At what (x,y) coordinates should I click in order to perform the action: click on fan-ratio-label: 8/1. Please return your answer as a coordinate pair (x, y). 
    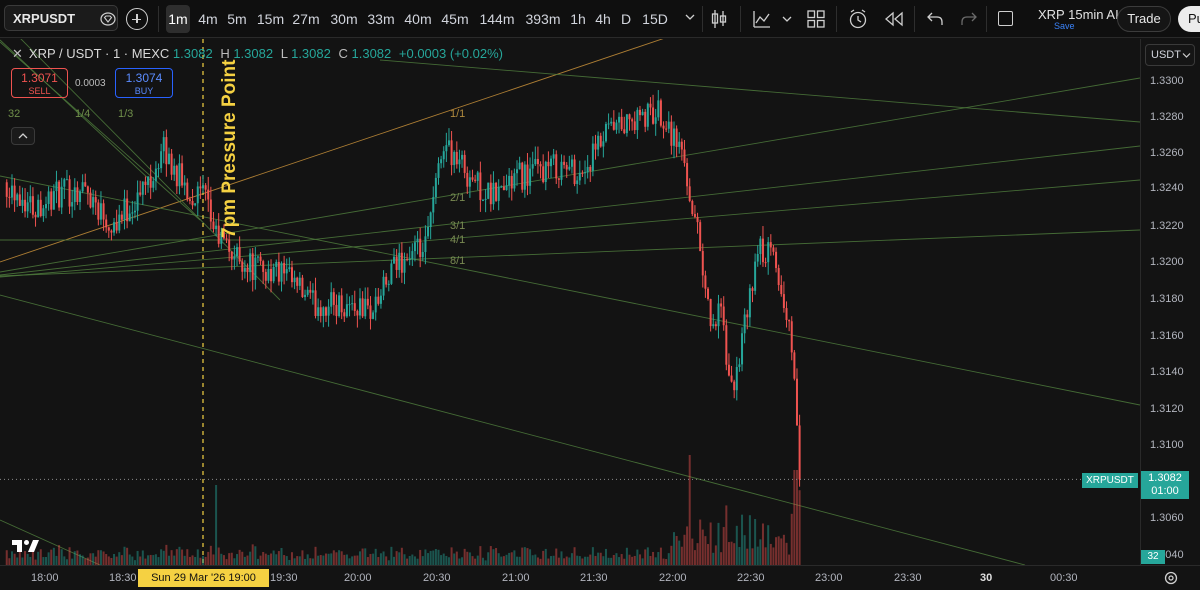
    Looking at the image, I should click on (457, 261).